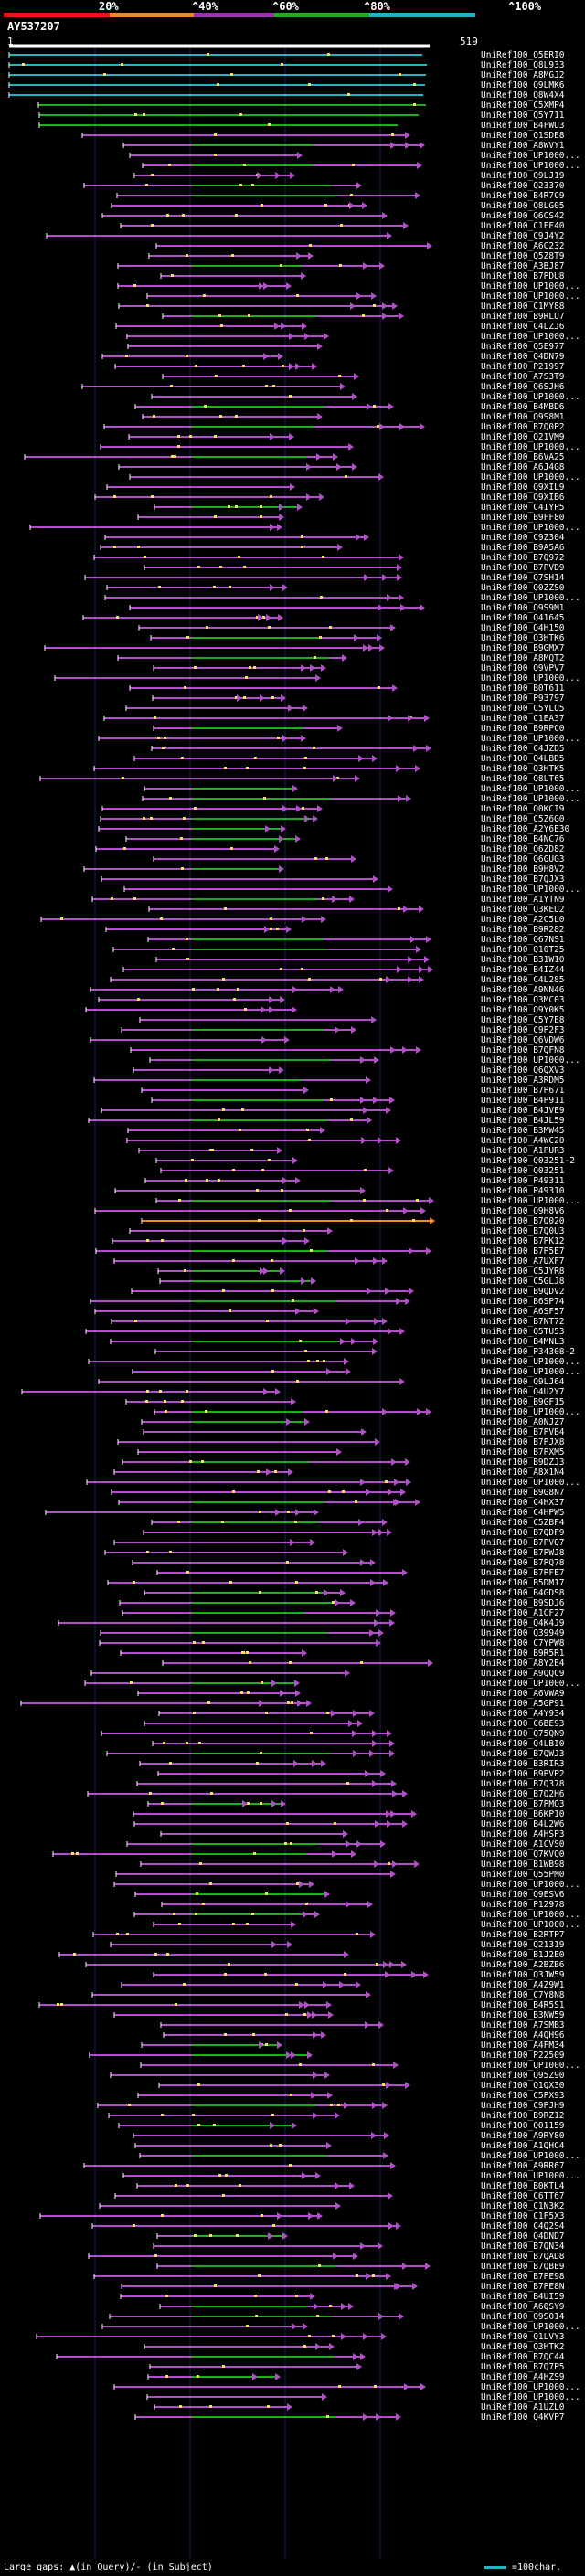 This screenshot has width=585, height=2576. I want to click on hit-label: UniRef100_Q0KCI9, so click(523, 809).